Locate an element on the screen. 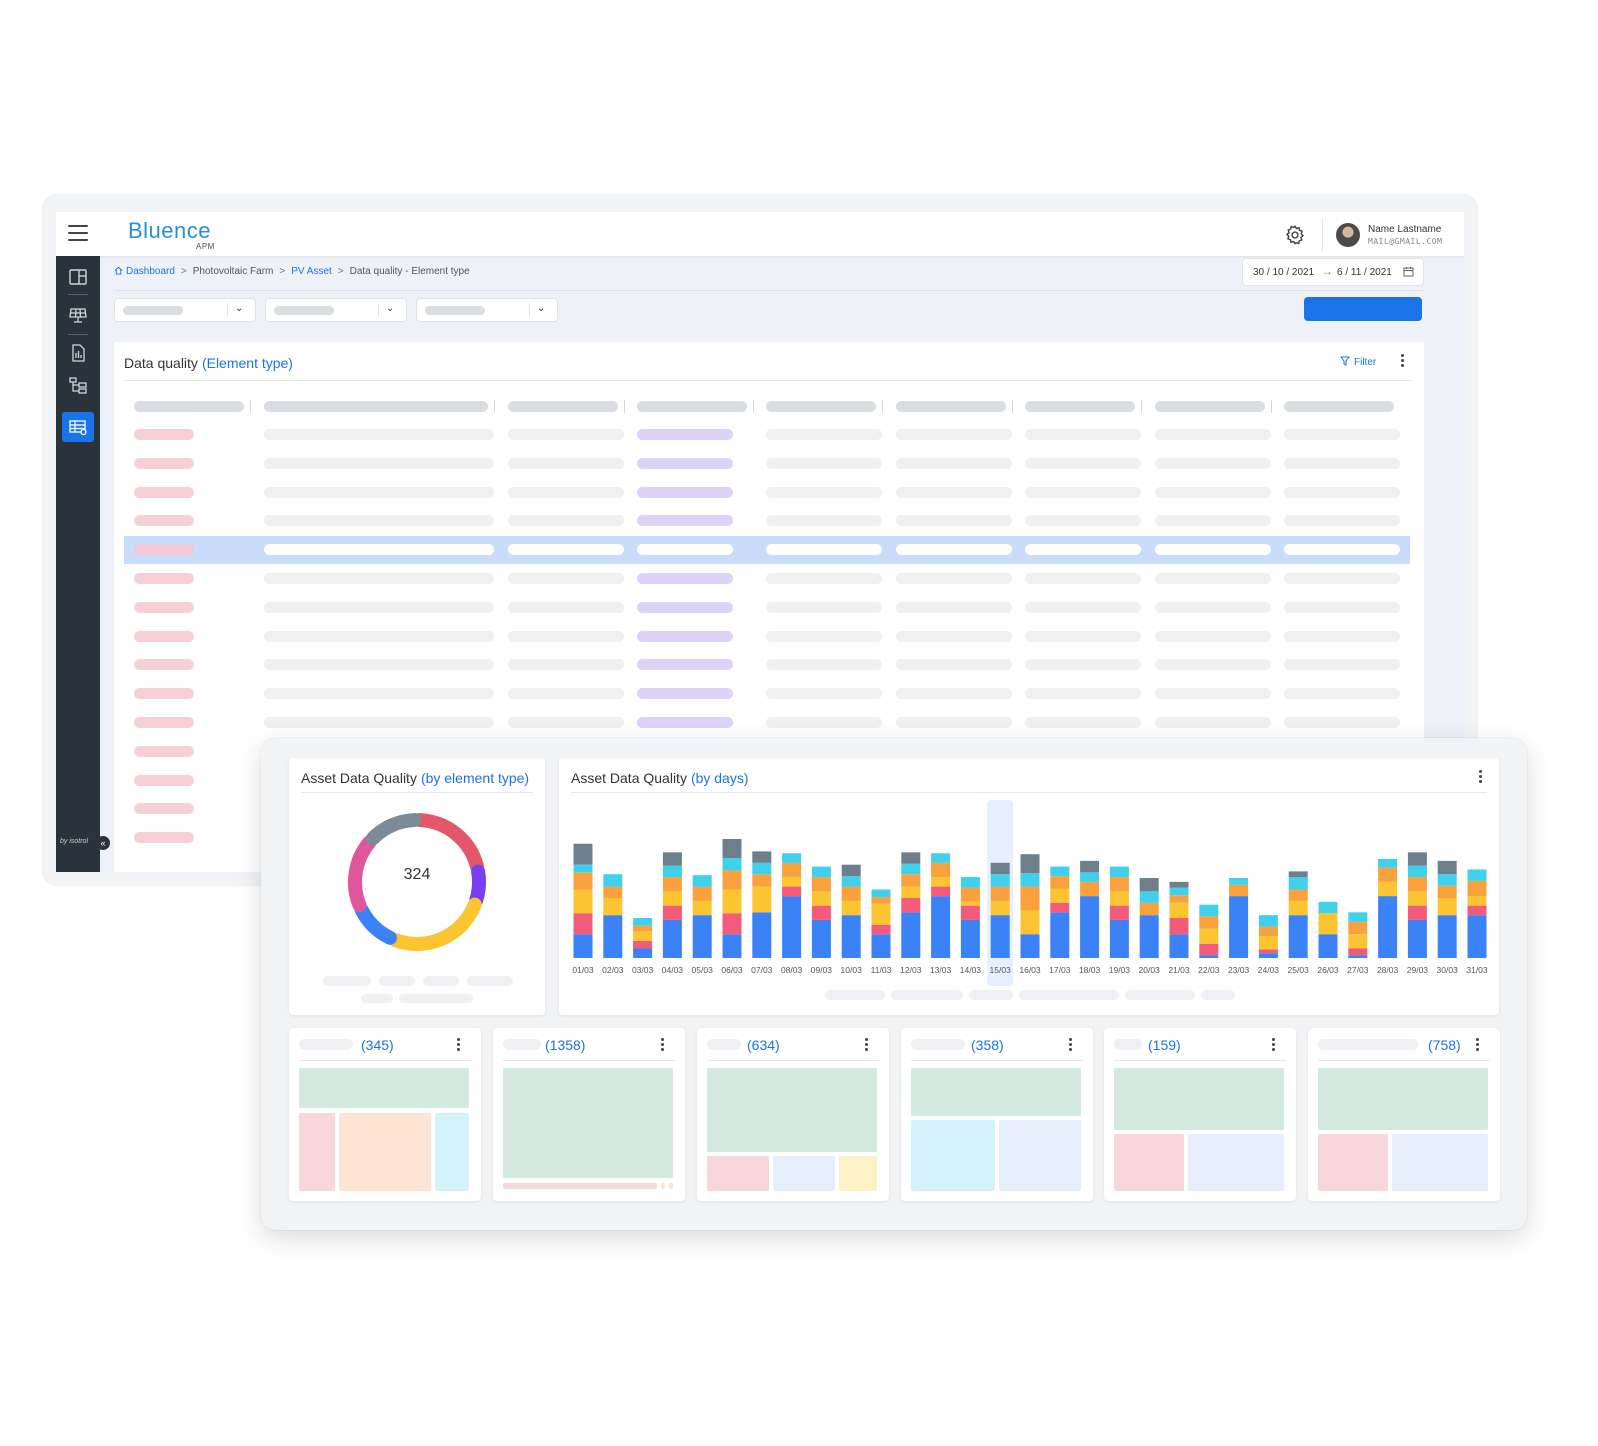  bar-13/03 is located at coordinates (941, 905).